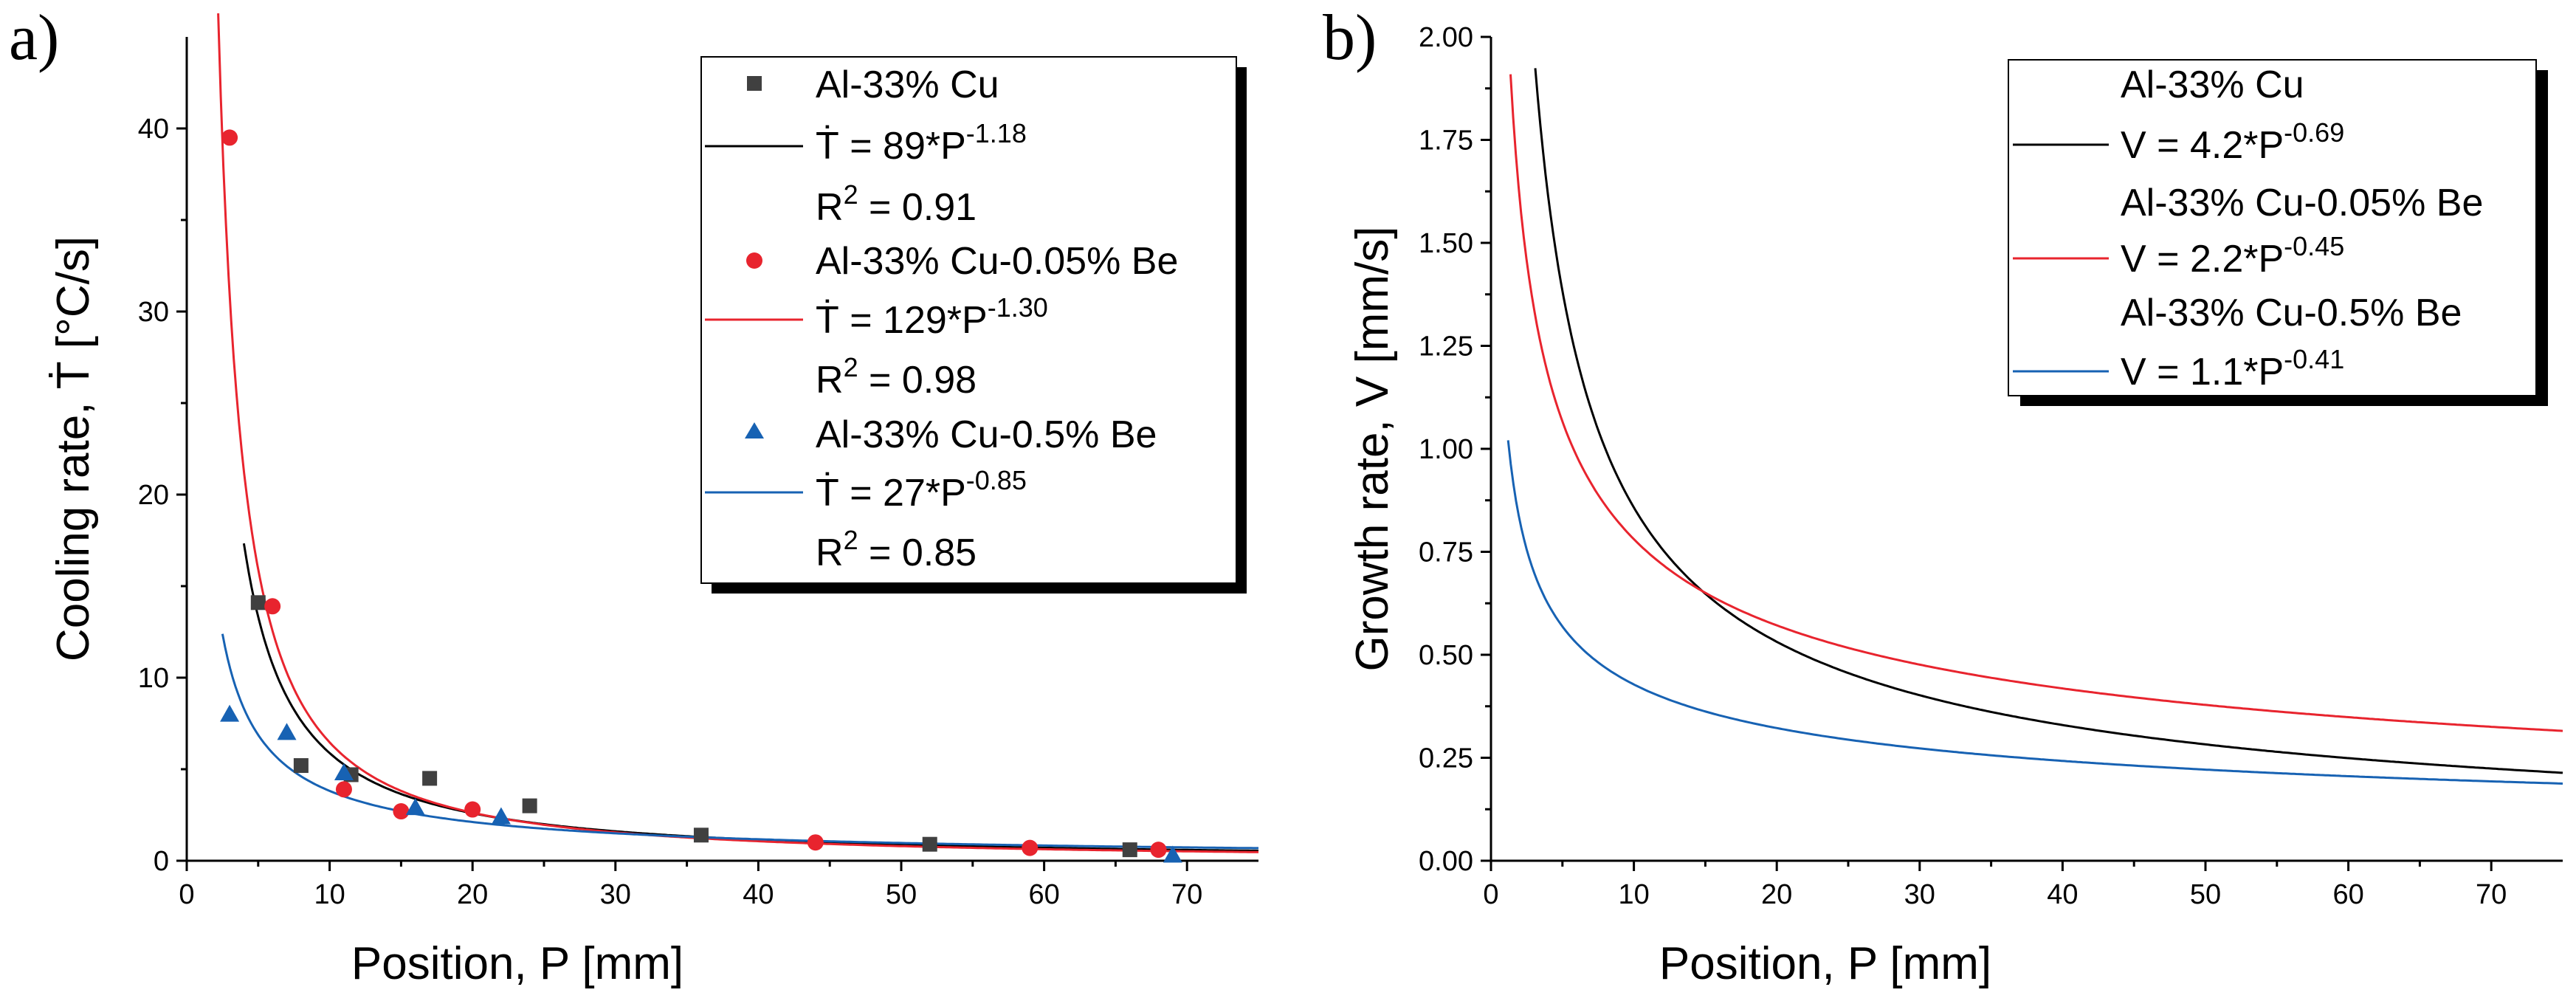 The width and height of the screenshot is (2576, 1001). I want to click on legend-r2-al33cu: R2 = 0.91, so click(897, 204).